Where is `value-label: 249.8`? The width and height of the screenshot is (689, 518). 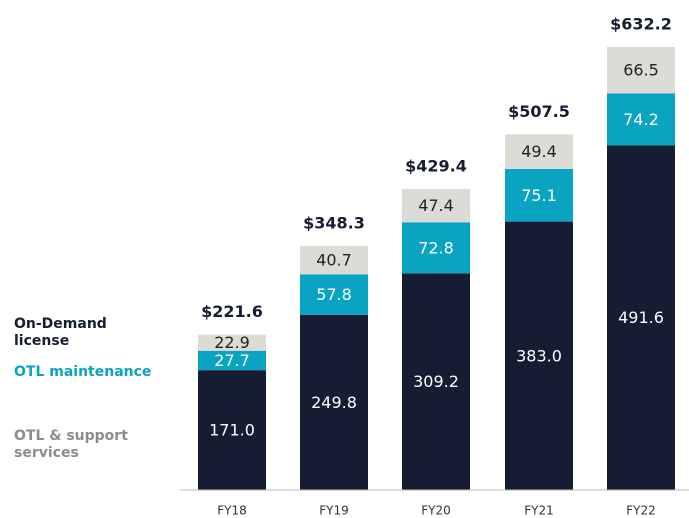
value-label: 249.8 is located at coordinates (334, 402).